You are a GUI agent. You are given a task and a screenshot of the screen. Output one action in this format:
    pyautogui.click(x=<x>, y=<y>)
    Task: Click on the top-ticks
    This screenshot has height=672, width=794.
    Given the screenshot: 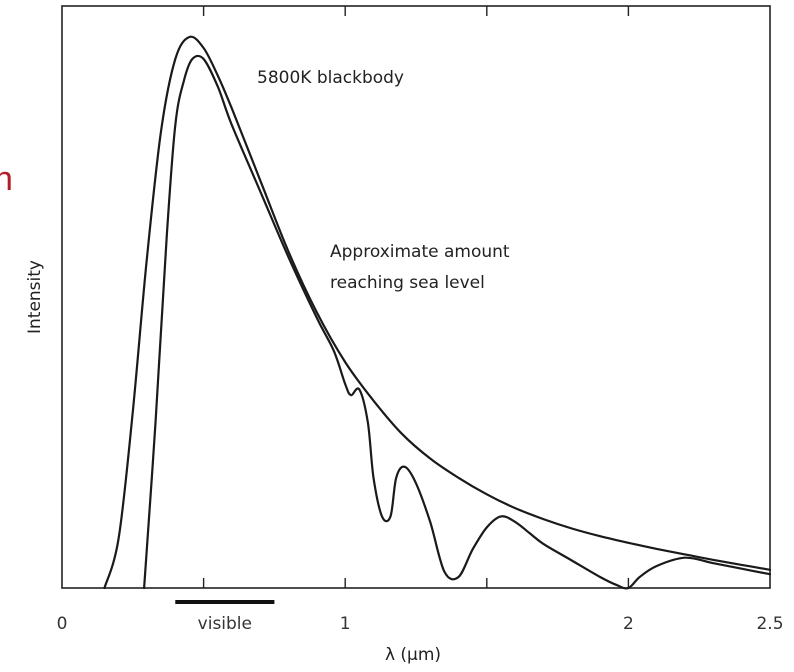 What is the action you would take?
    pyautogui.click(x=416, y=11)
    